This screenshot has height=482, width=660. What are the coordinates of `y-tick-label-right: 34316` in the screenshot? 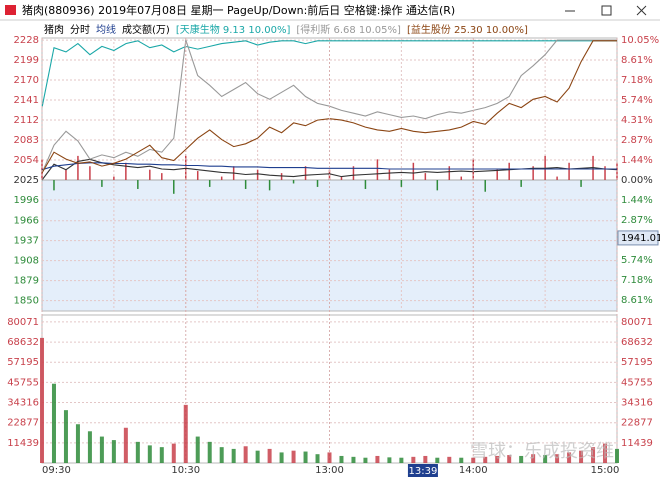 It's located at (637, 403).